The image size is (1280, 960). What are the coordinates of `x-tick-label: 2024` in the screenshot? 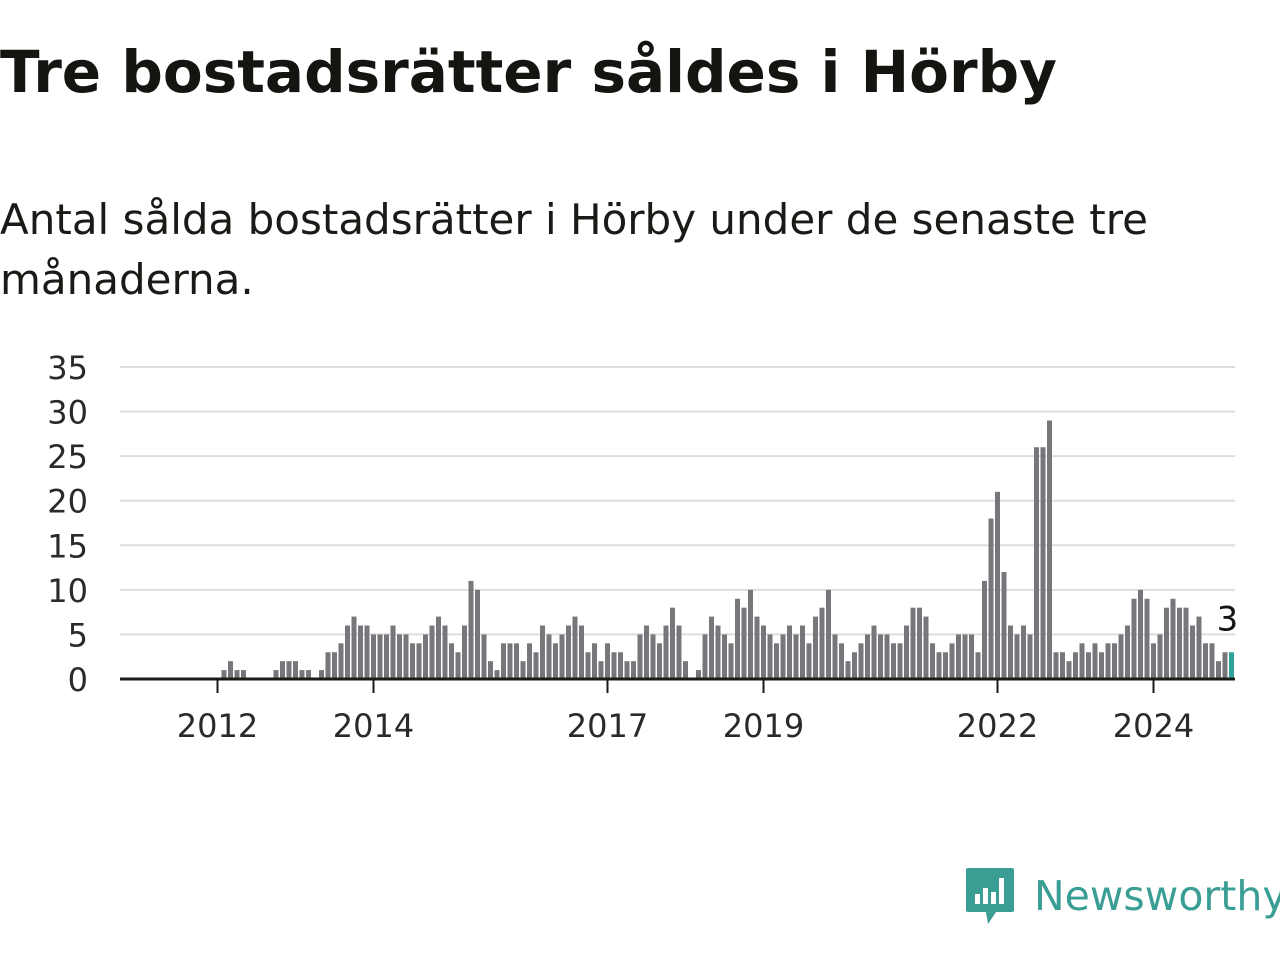 It's located at (1153, 726).